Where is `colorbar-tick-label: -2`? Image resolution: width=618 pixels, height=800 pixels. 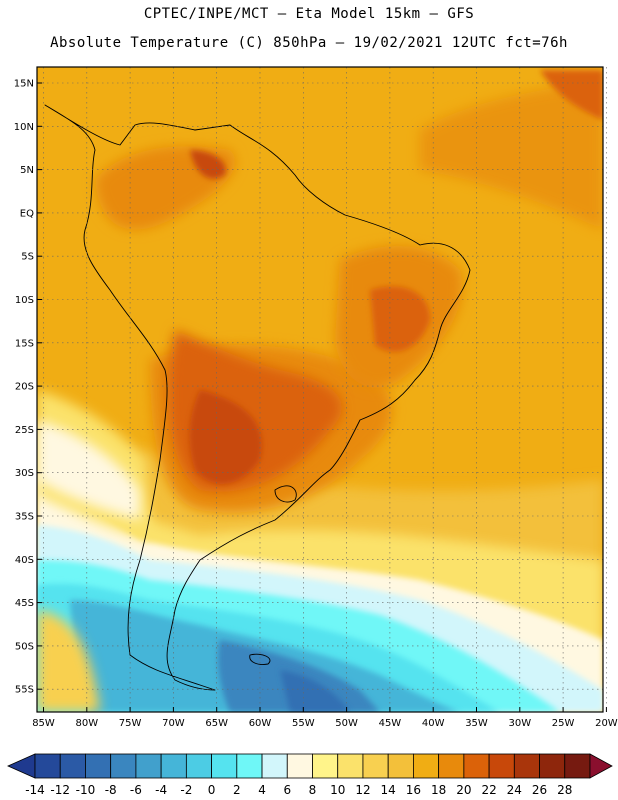
colorbar-tick-label: -2 is located at coordinates (186, 790).